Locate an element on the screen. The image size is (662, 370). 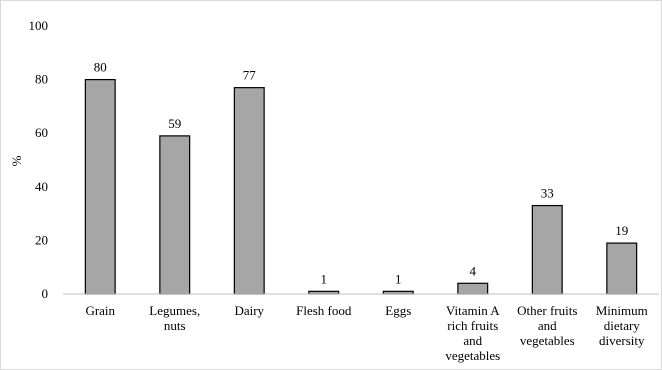
category-label: Legumes, nuts is located at coordinates (174, 318).